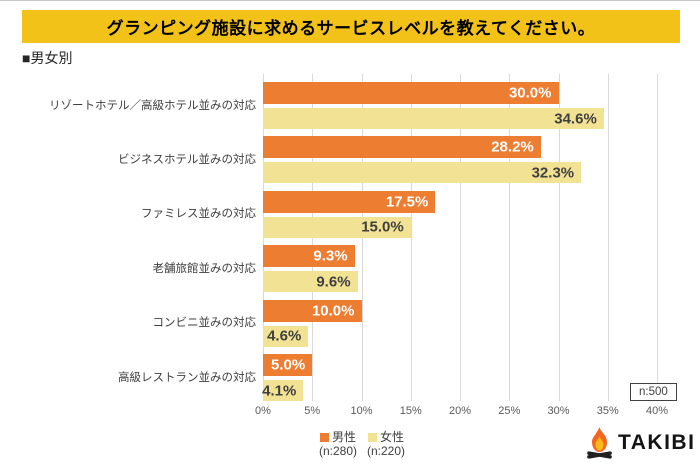 The height and width of the screenshot is (465, 700). What do you see at coordinates (312, 411) in the screenshot?
I see `x-axis-tick-label: 5%` at bounding box center [312, 411].